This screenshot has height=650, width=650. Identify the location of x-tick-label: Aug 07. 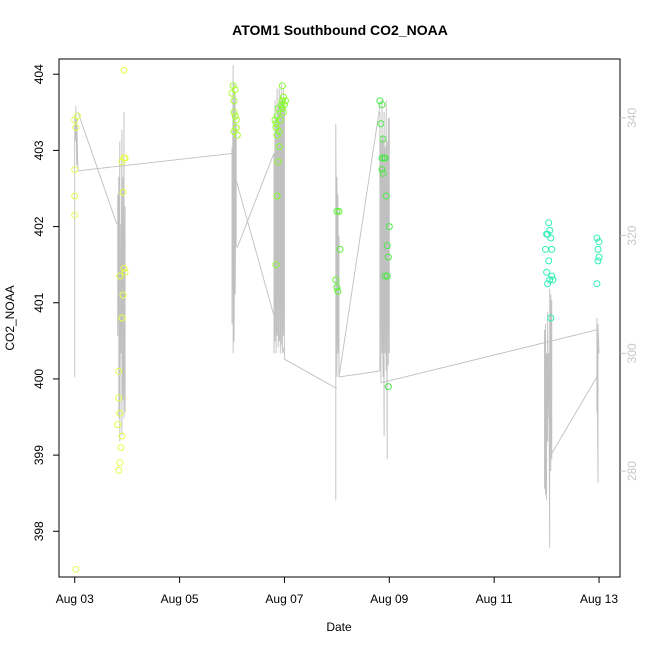
(284, 599).